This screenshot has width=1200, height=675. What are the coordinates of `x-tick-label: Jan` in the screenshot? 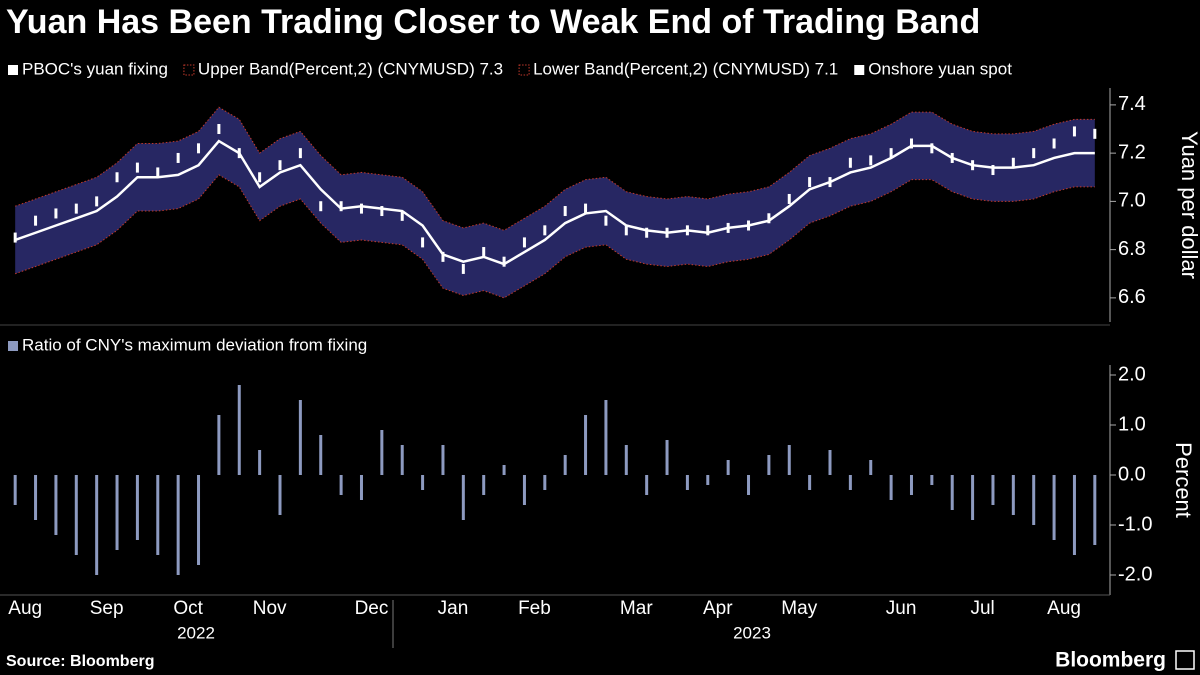 It's located at (453, 608).